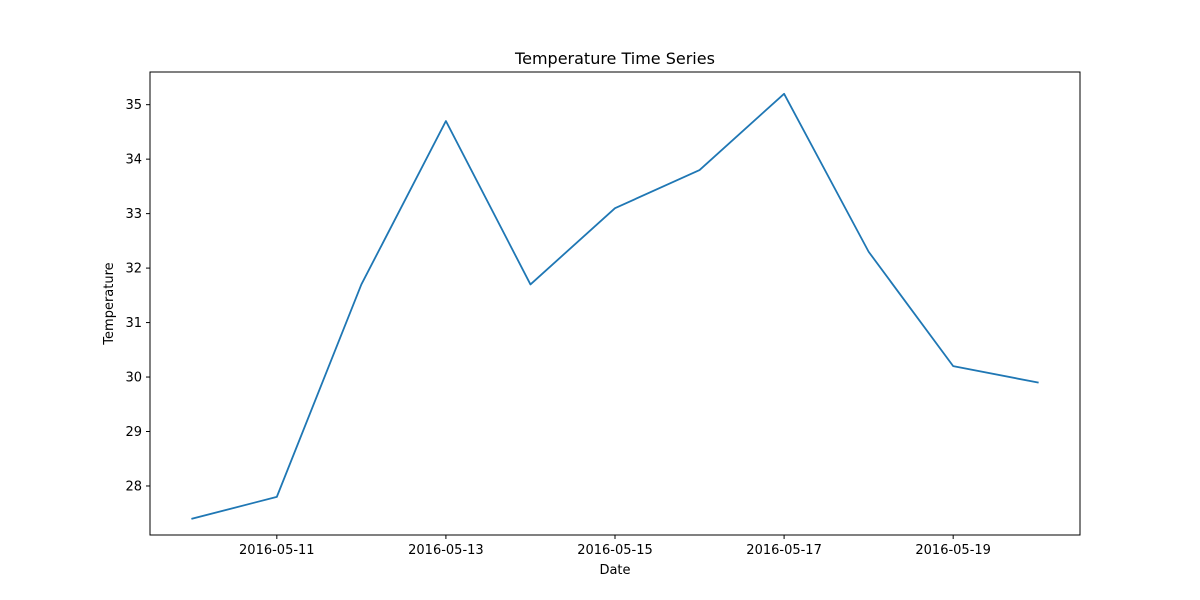 Image resolution: width=1200 pixels, height=600 pixels. Describe the element at coordinates (133, 486) in the screenshot. I see `y-tick-label: 28` at that location.